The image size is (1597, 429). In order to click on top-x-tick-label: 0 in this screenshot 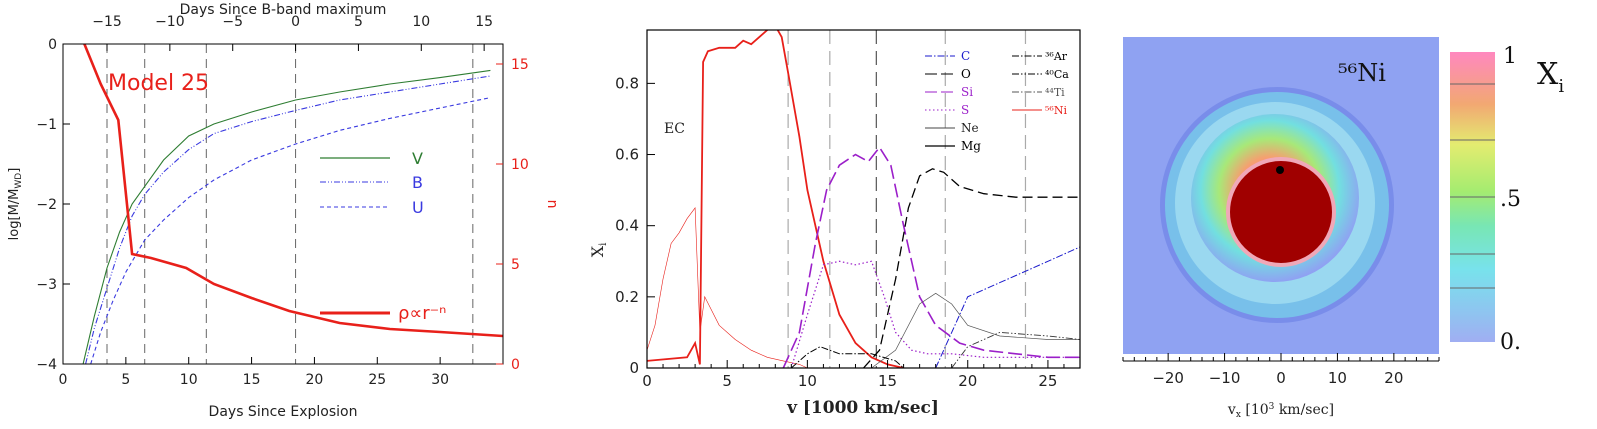, I will do `click(295, 22)`.